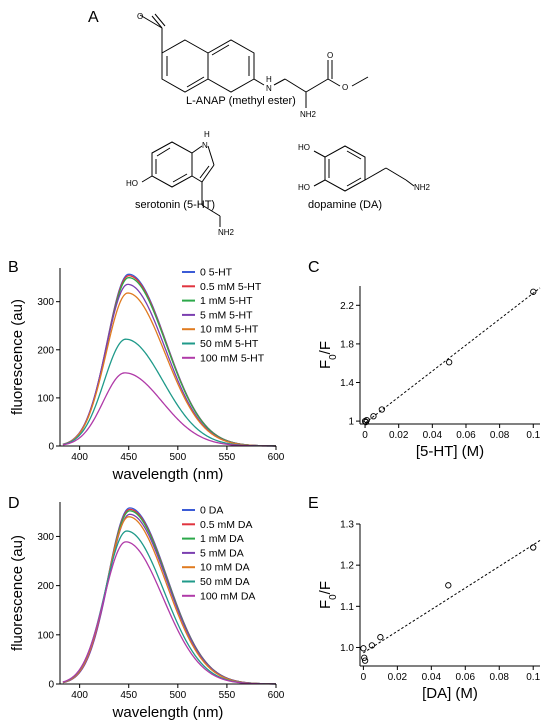  Describe the element at coordinates (169, 360) in the screenshot. I see `panel-b-curves` at that location.